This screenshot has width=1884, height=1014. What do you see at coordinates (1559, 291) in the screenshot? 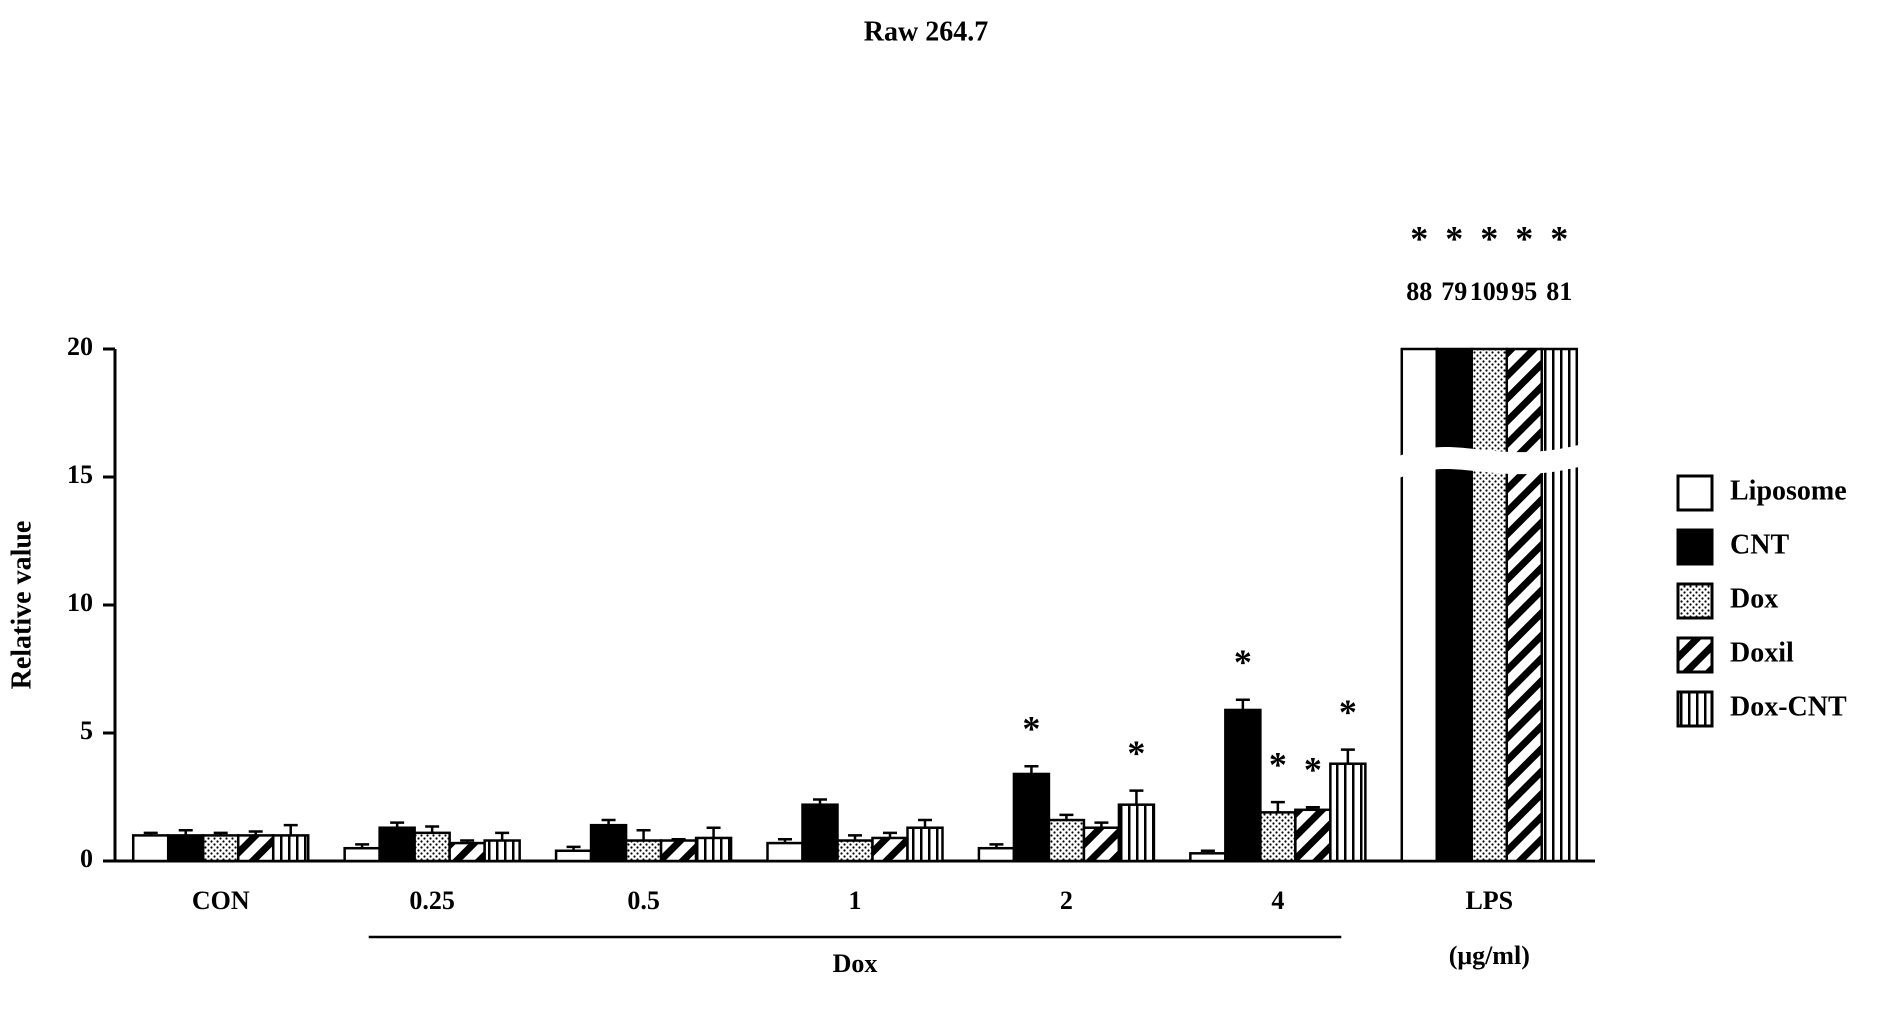
I see `value-label: 81` at bounding box center [1559, 291].